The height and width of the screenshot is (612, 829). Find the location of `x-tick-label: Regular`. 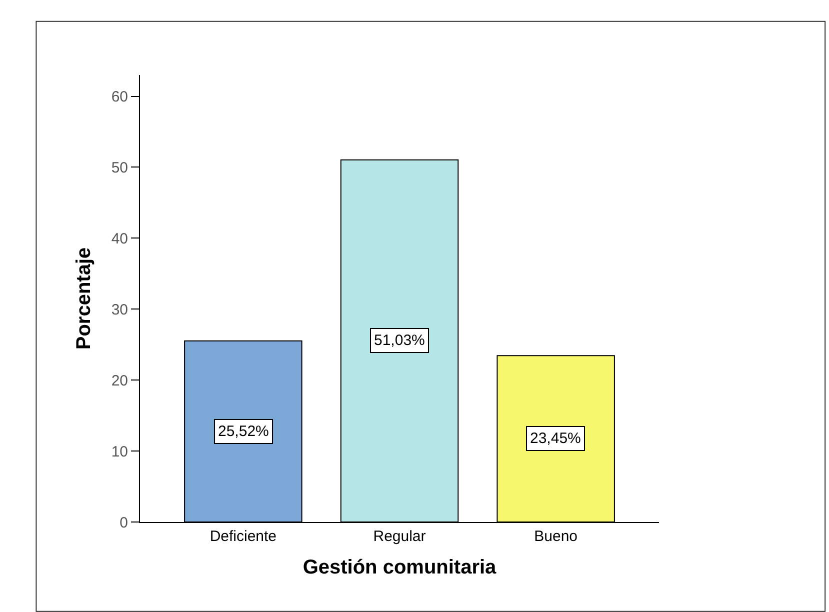

x-tick-label: Regular is located at coordinates (399, 536).